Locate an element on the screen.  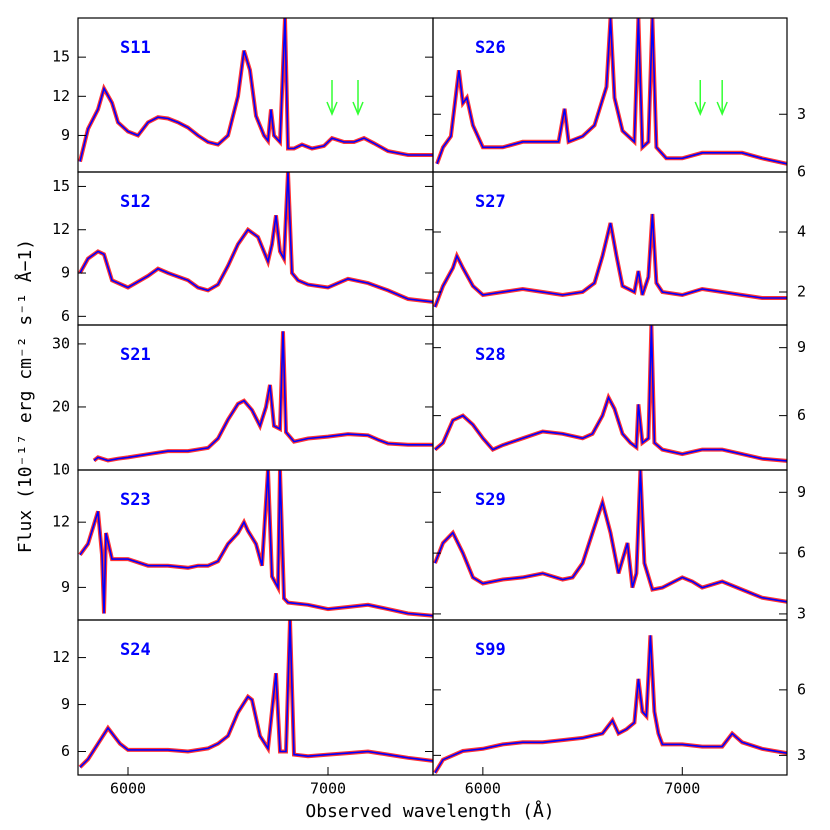
panel-title: S99 is located at coordinates (490, 650).